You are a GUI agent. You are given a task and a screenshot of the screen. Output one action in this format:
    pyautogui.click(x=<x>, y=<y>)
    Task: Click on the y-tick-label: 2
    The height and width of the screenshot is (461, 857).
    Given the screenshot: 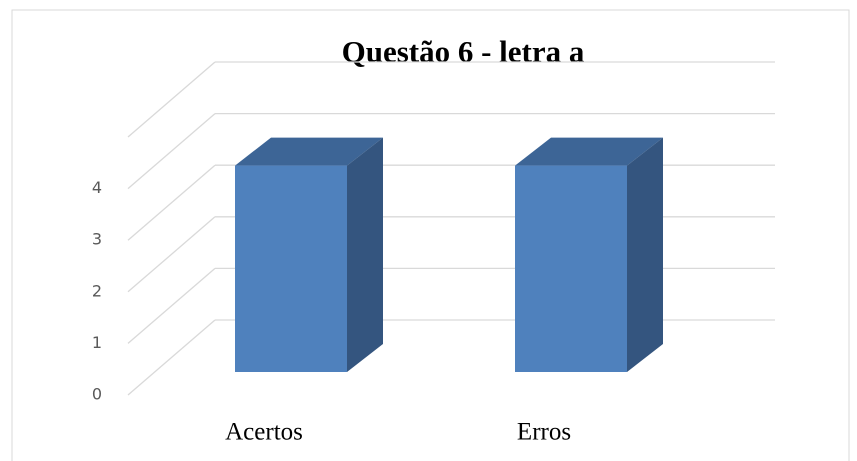 What is the action you would take?
    pyautogui.click(x=97, y=290)
    